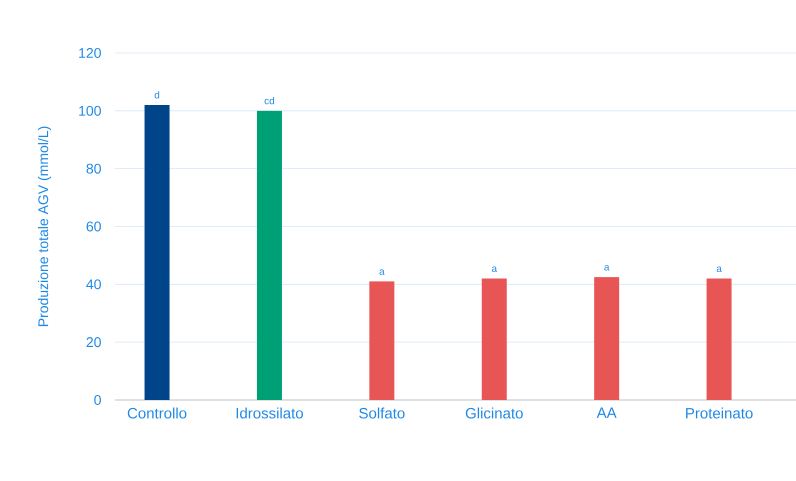  I want to click on y-axis-title: Produzione totale AGV (mmol/L), so click(44, 226).